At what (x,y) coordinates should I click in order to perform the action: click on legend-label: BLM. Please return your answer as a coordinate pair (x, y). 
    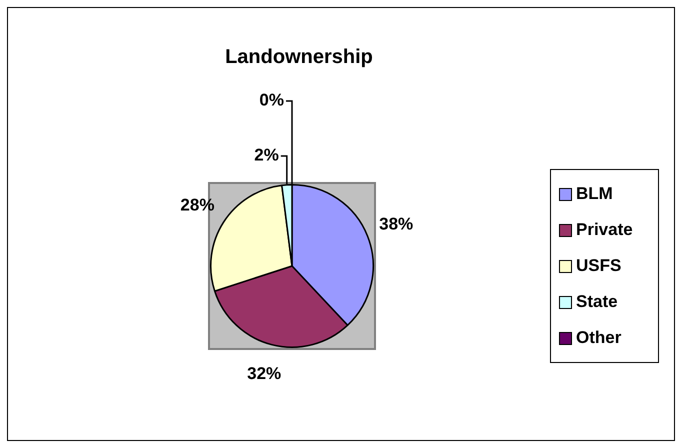
    Looking at the image, I should click on (594, 194).